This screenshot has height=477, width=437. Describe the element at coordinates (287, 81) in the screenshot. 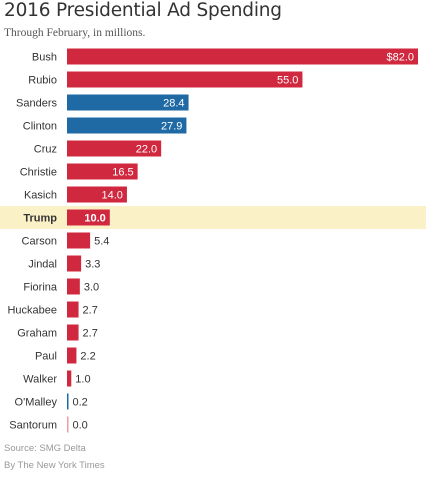

I see `value-label: 55.0` at that location.